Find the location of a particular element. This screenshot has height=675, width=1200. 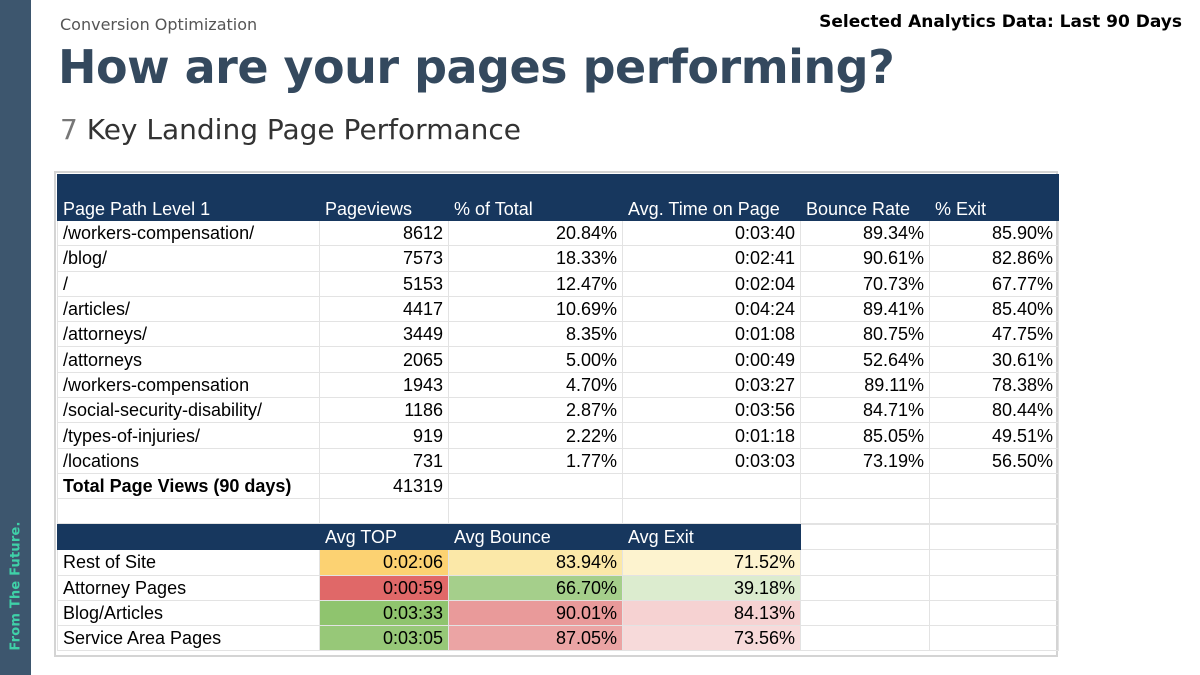

page-path-cell: /articles/ is located at coordinates (188, 309).